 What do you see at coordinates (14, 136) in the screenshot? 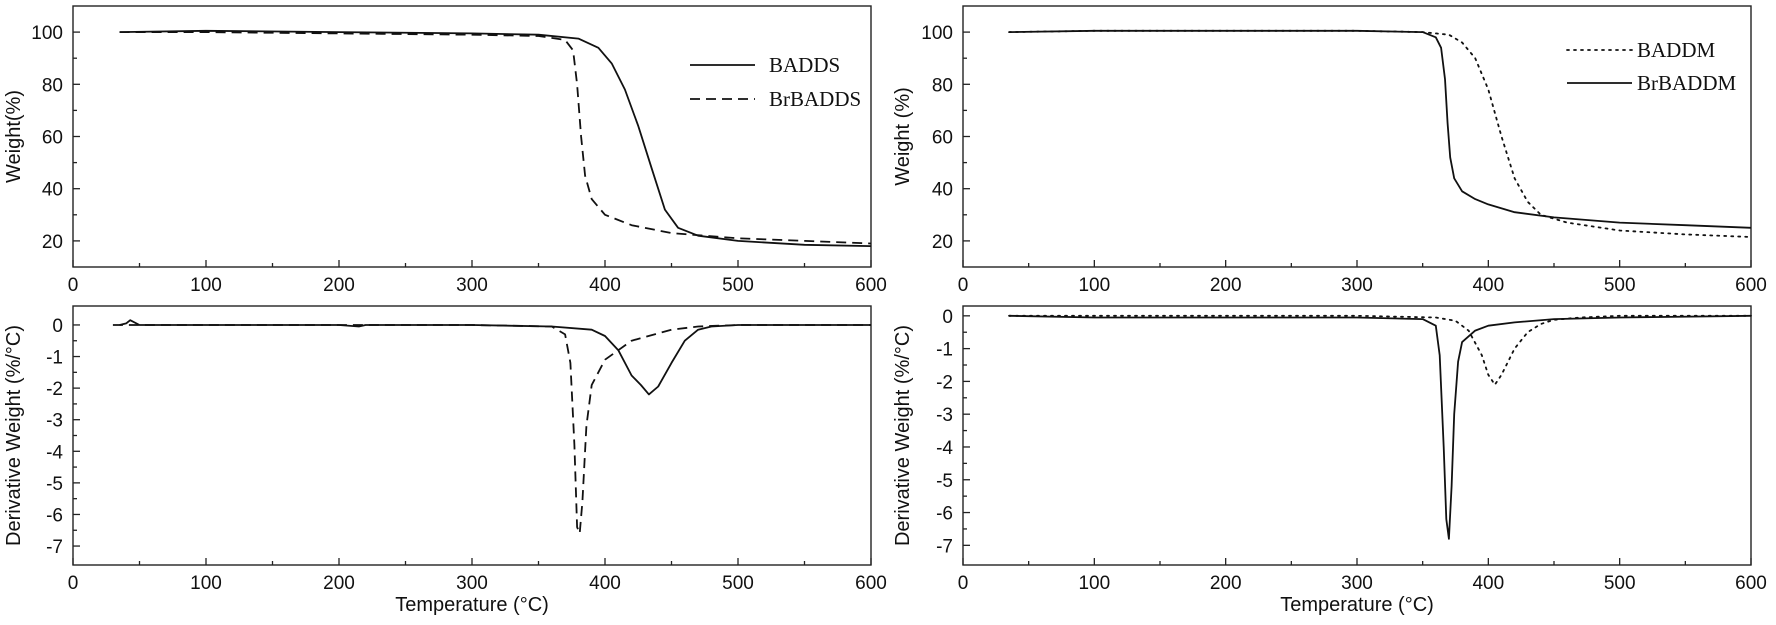
I see `y-axis-title: Weight(%)` at bounding box center [14, 136].